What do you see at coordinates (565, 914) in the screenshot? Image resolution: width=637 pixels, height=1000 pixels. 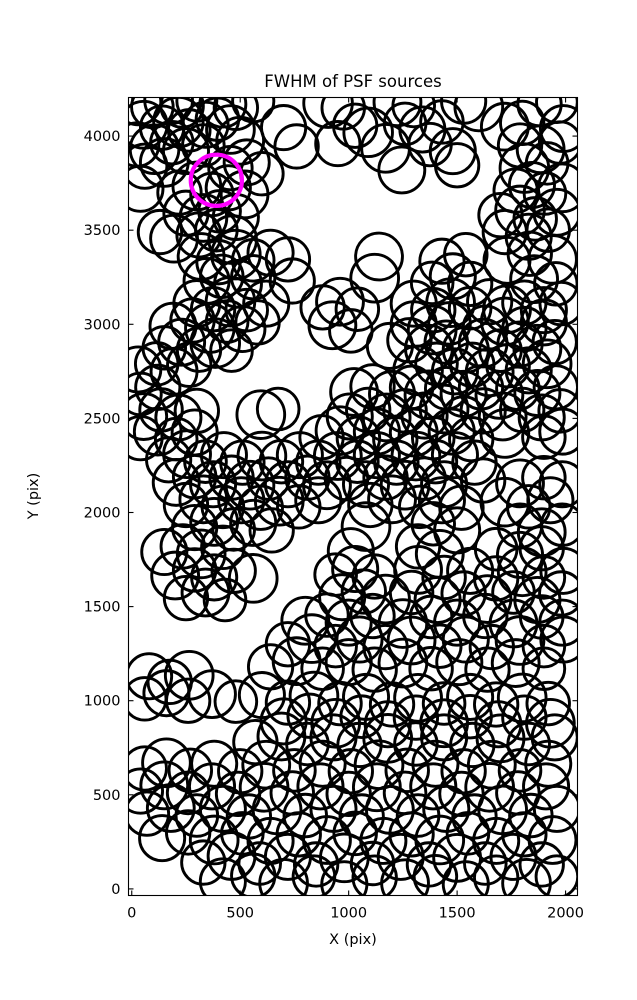 I see `x-tick-label: 2000` at bounding box center [565, 914].